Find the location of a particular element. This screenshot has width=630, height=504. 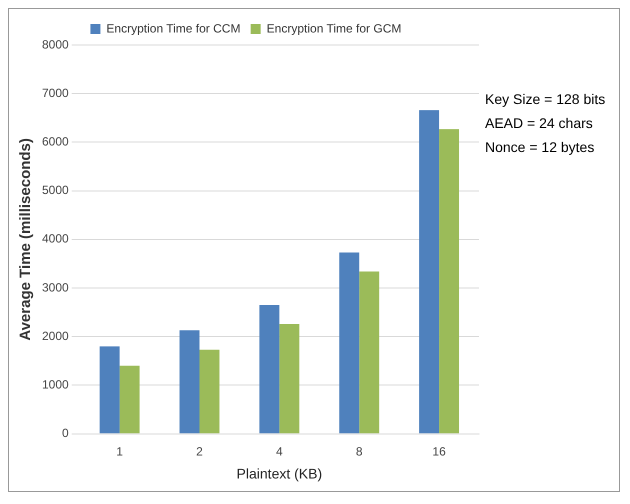

text: AEAD = 24 chars is located at coordinates (539, 122).